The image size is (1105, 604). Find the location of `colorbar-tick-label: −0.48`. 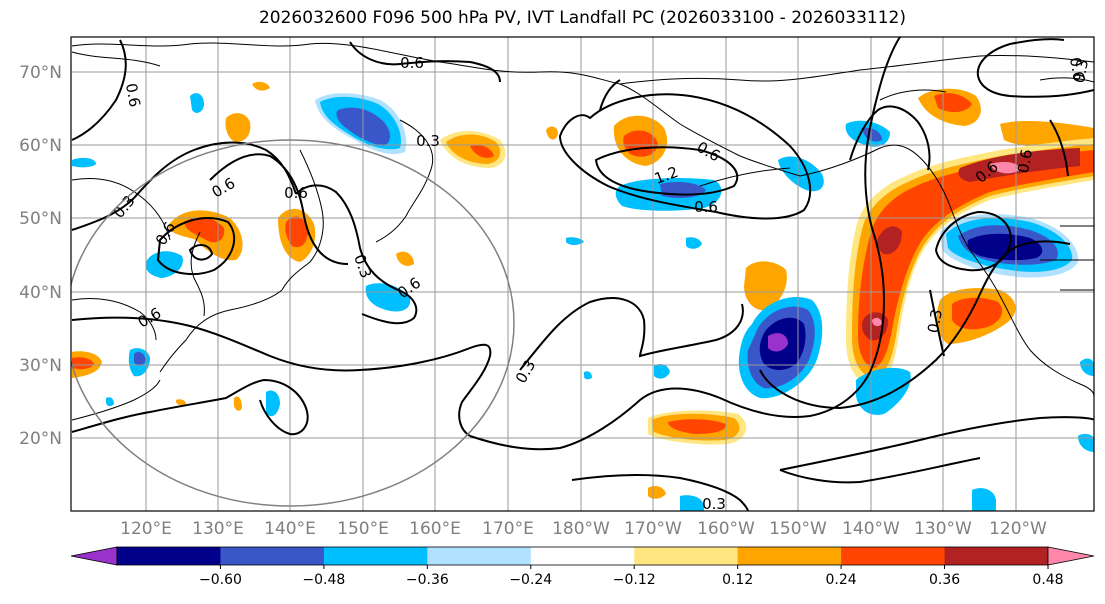

colorbar-tick-label: −0.48 is located at coordinates (323, 580).